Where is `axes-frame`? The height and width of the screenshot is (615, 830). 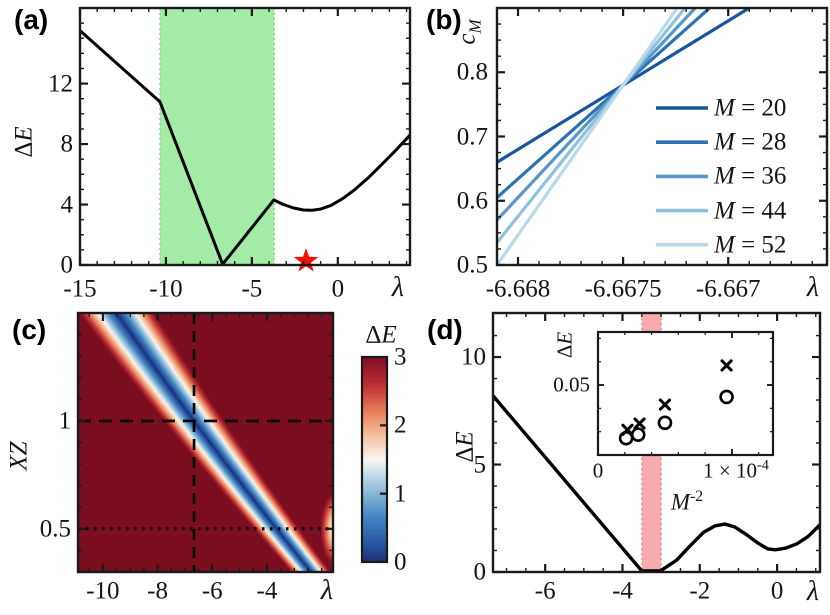 axes-frame is located at coordinates (205, 442).